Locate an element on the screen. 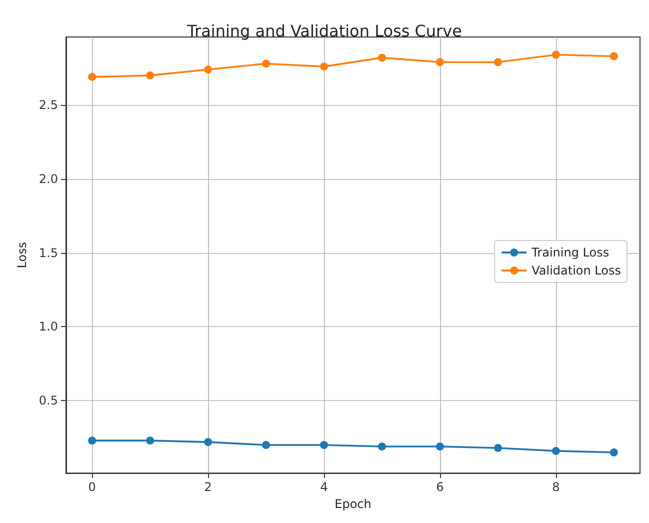  x-tick-label: 2 is located at coordinates (208, 487).